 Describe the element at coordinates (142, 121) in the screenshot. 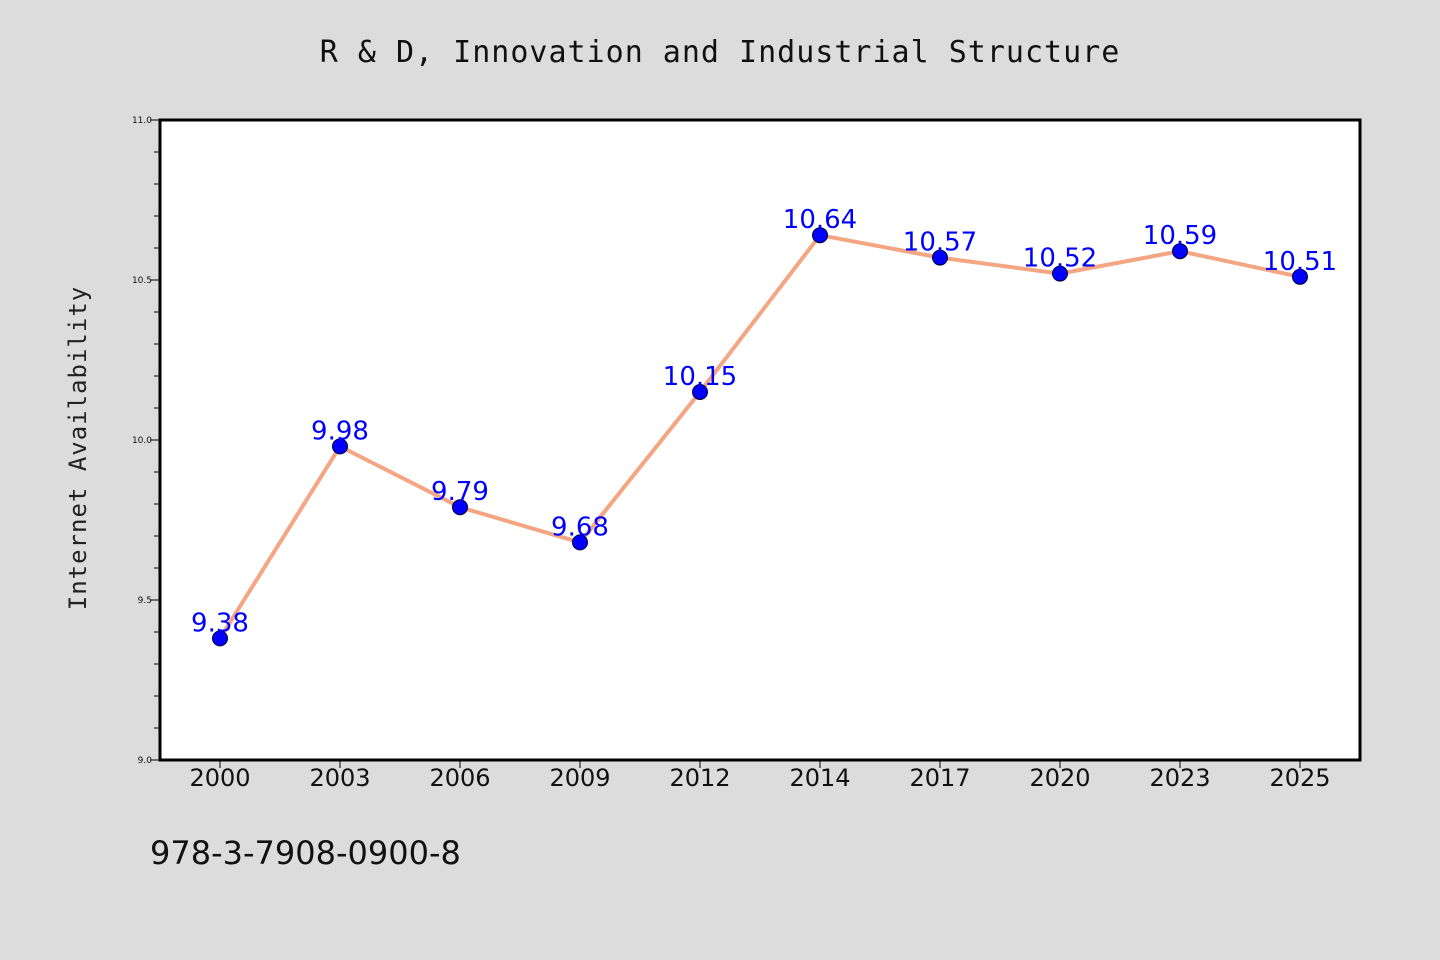

I see `y-tick-label: 11.0` at that location.